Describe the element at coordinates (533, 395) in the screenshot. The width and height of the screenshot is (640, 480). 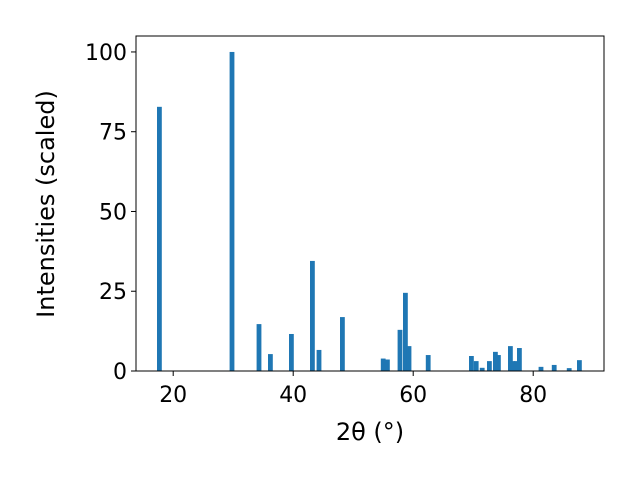
I see `x-tick-label: 80` at that location.